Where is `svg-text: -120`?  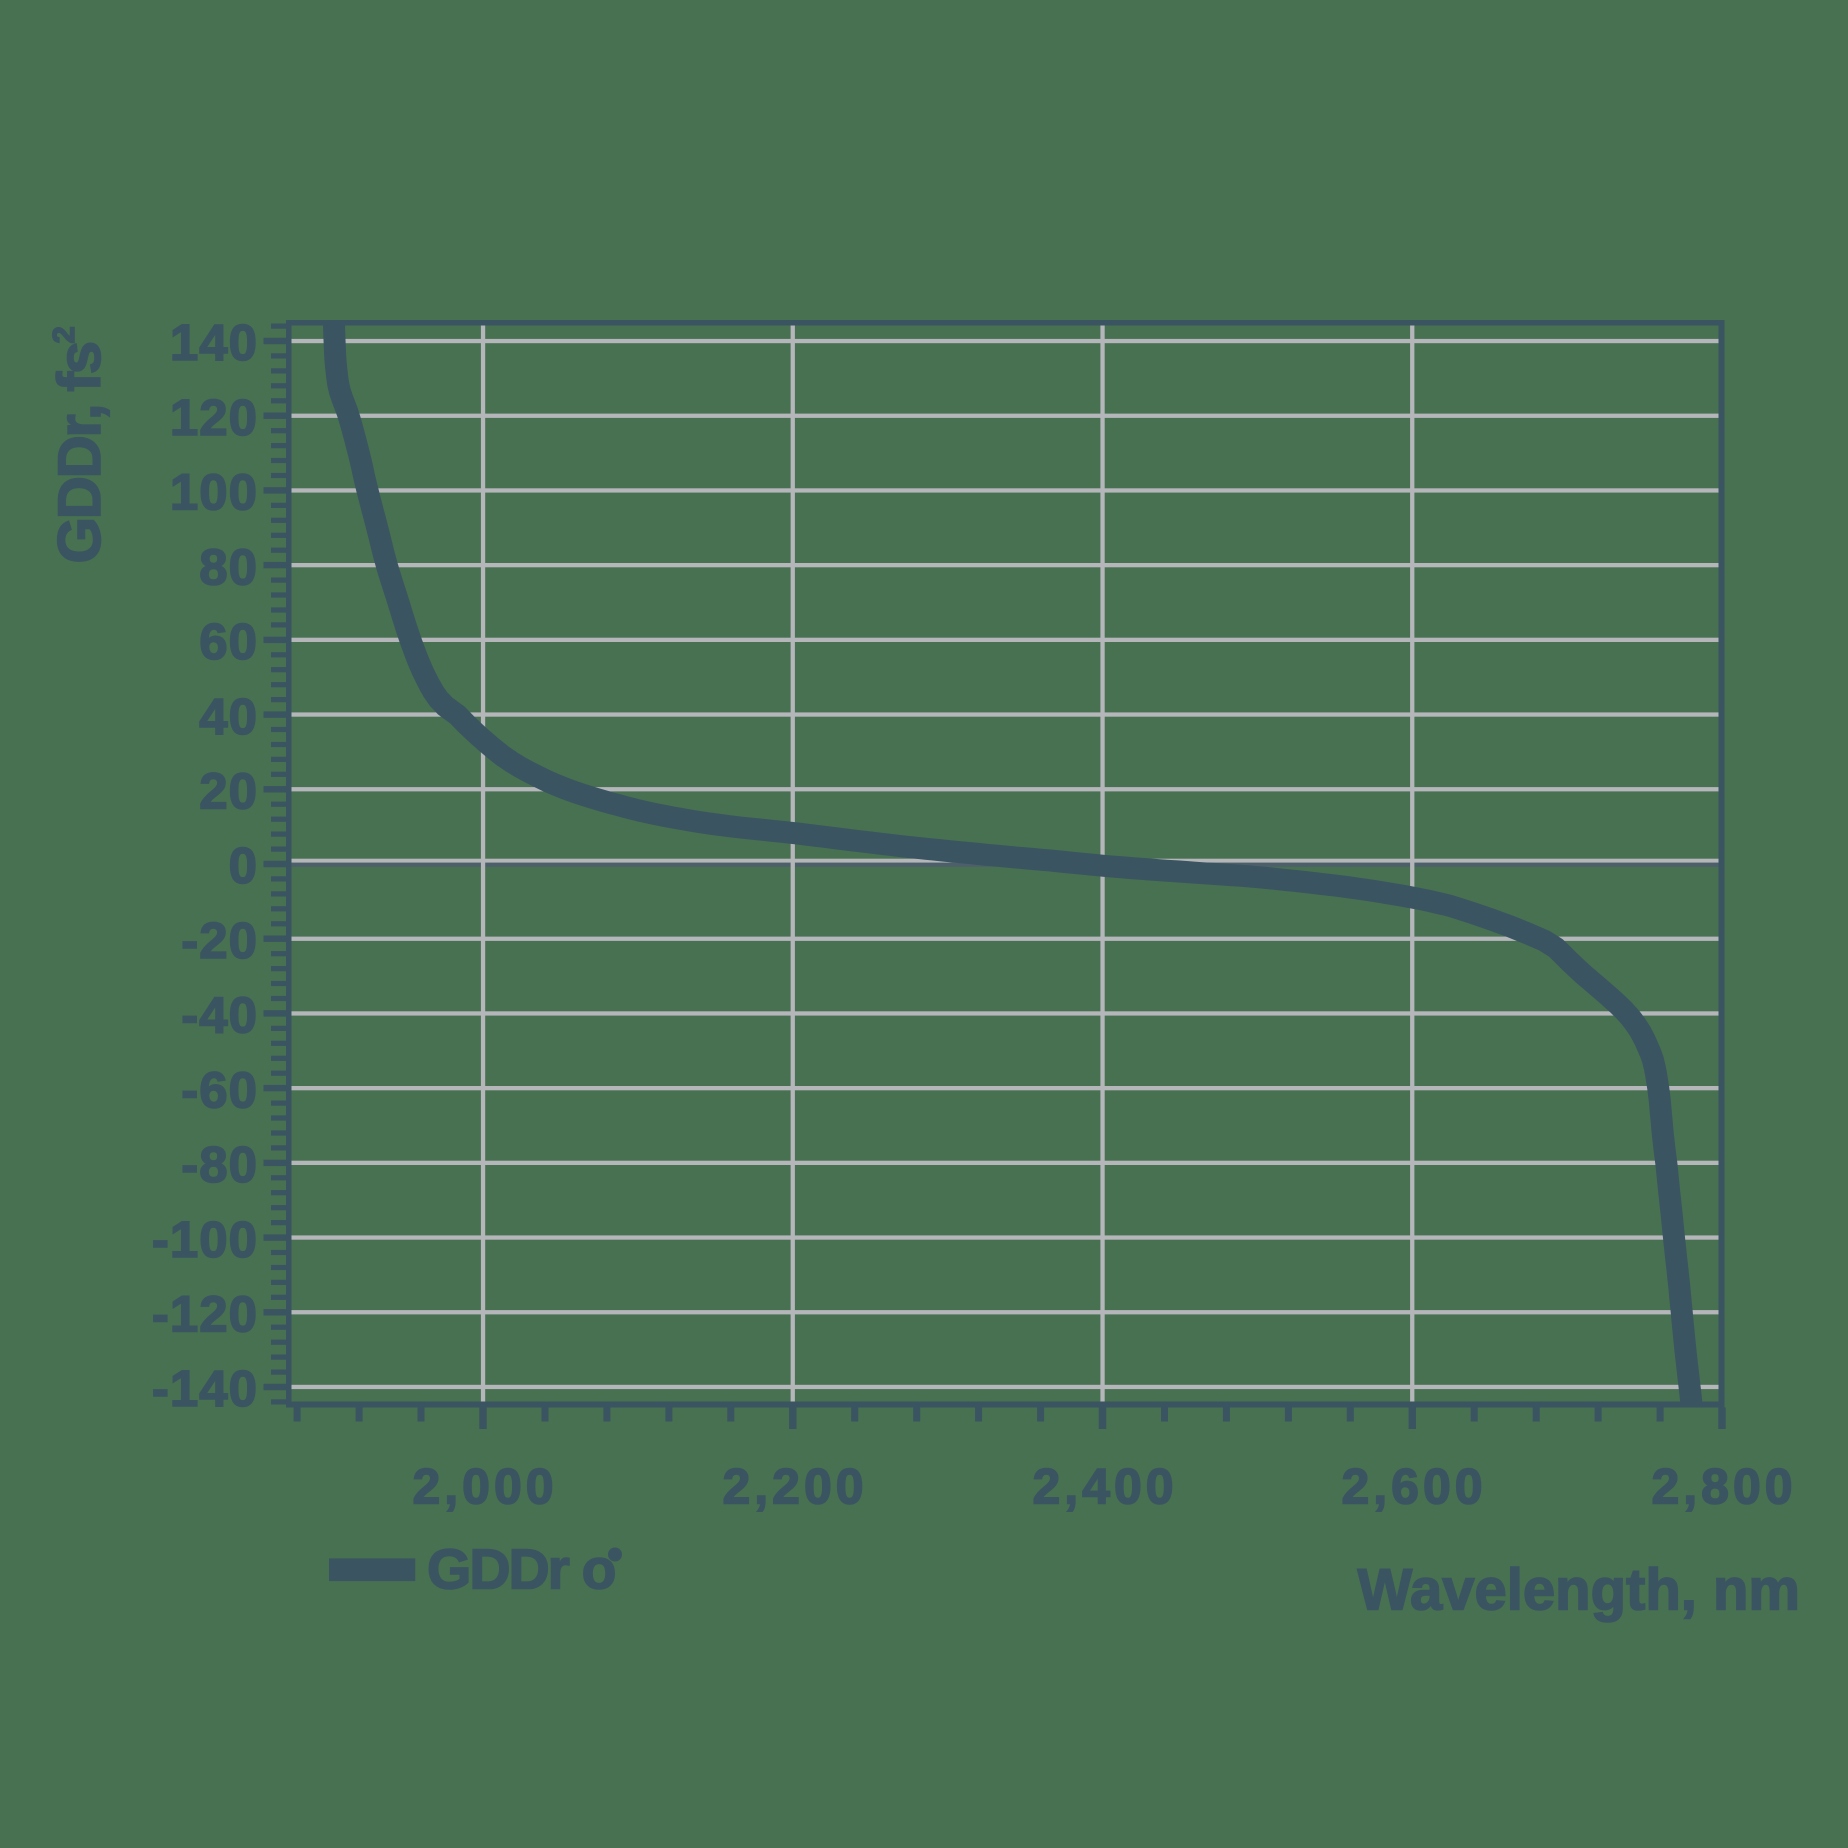 svg-text: -120 is located at coordinates (205, 1314).